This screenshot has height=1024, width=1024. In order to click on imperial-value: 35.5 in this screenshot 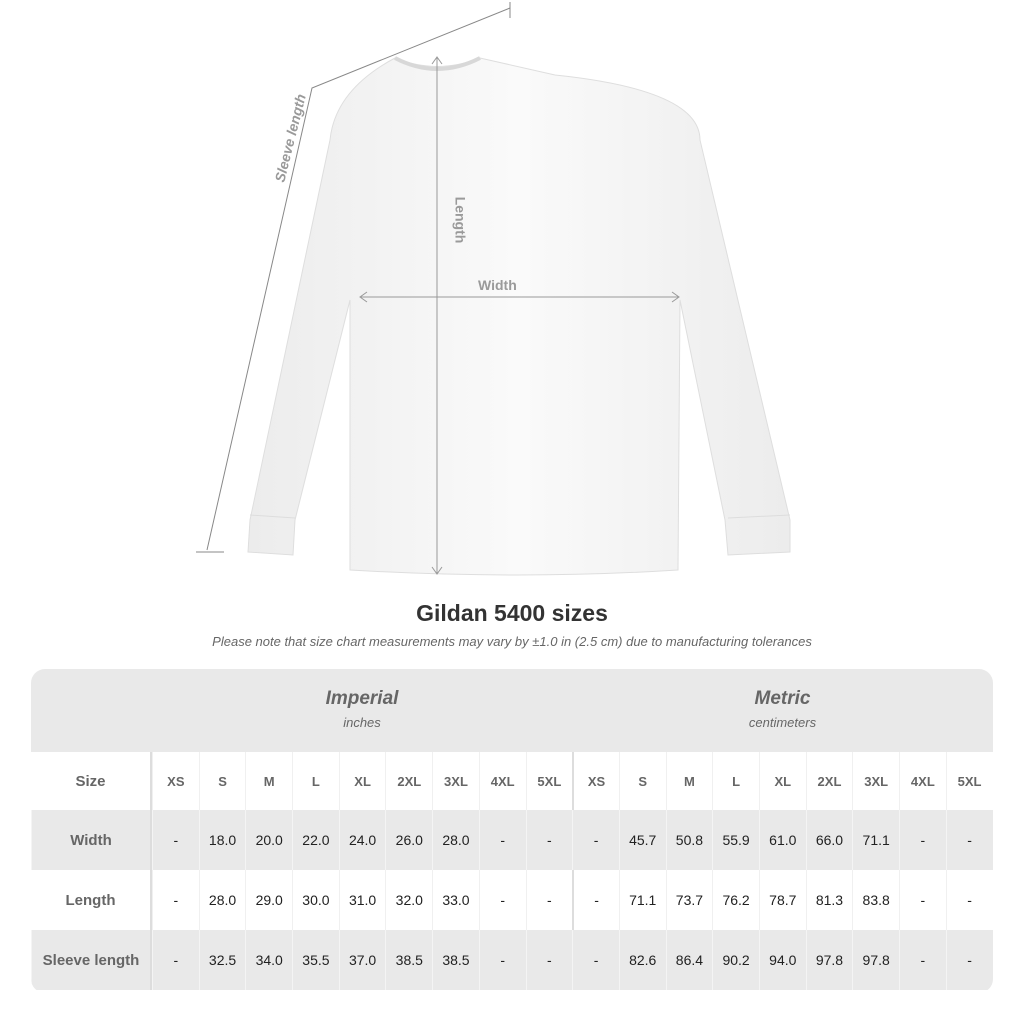, I will do `click(315, 960)`.